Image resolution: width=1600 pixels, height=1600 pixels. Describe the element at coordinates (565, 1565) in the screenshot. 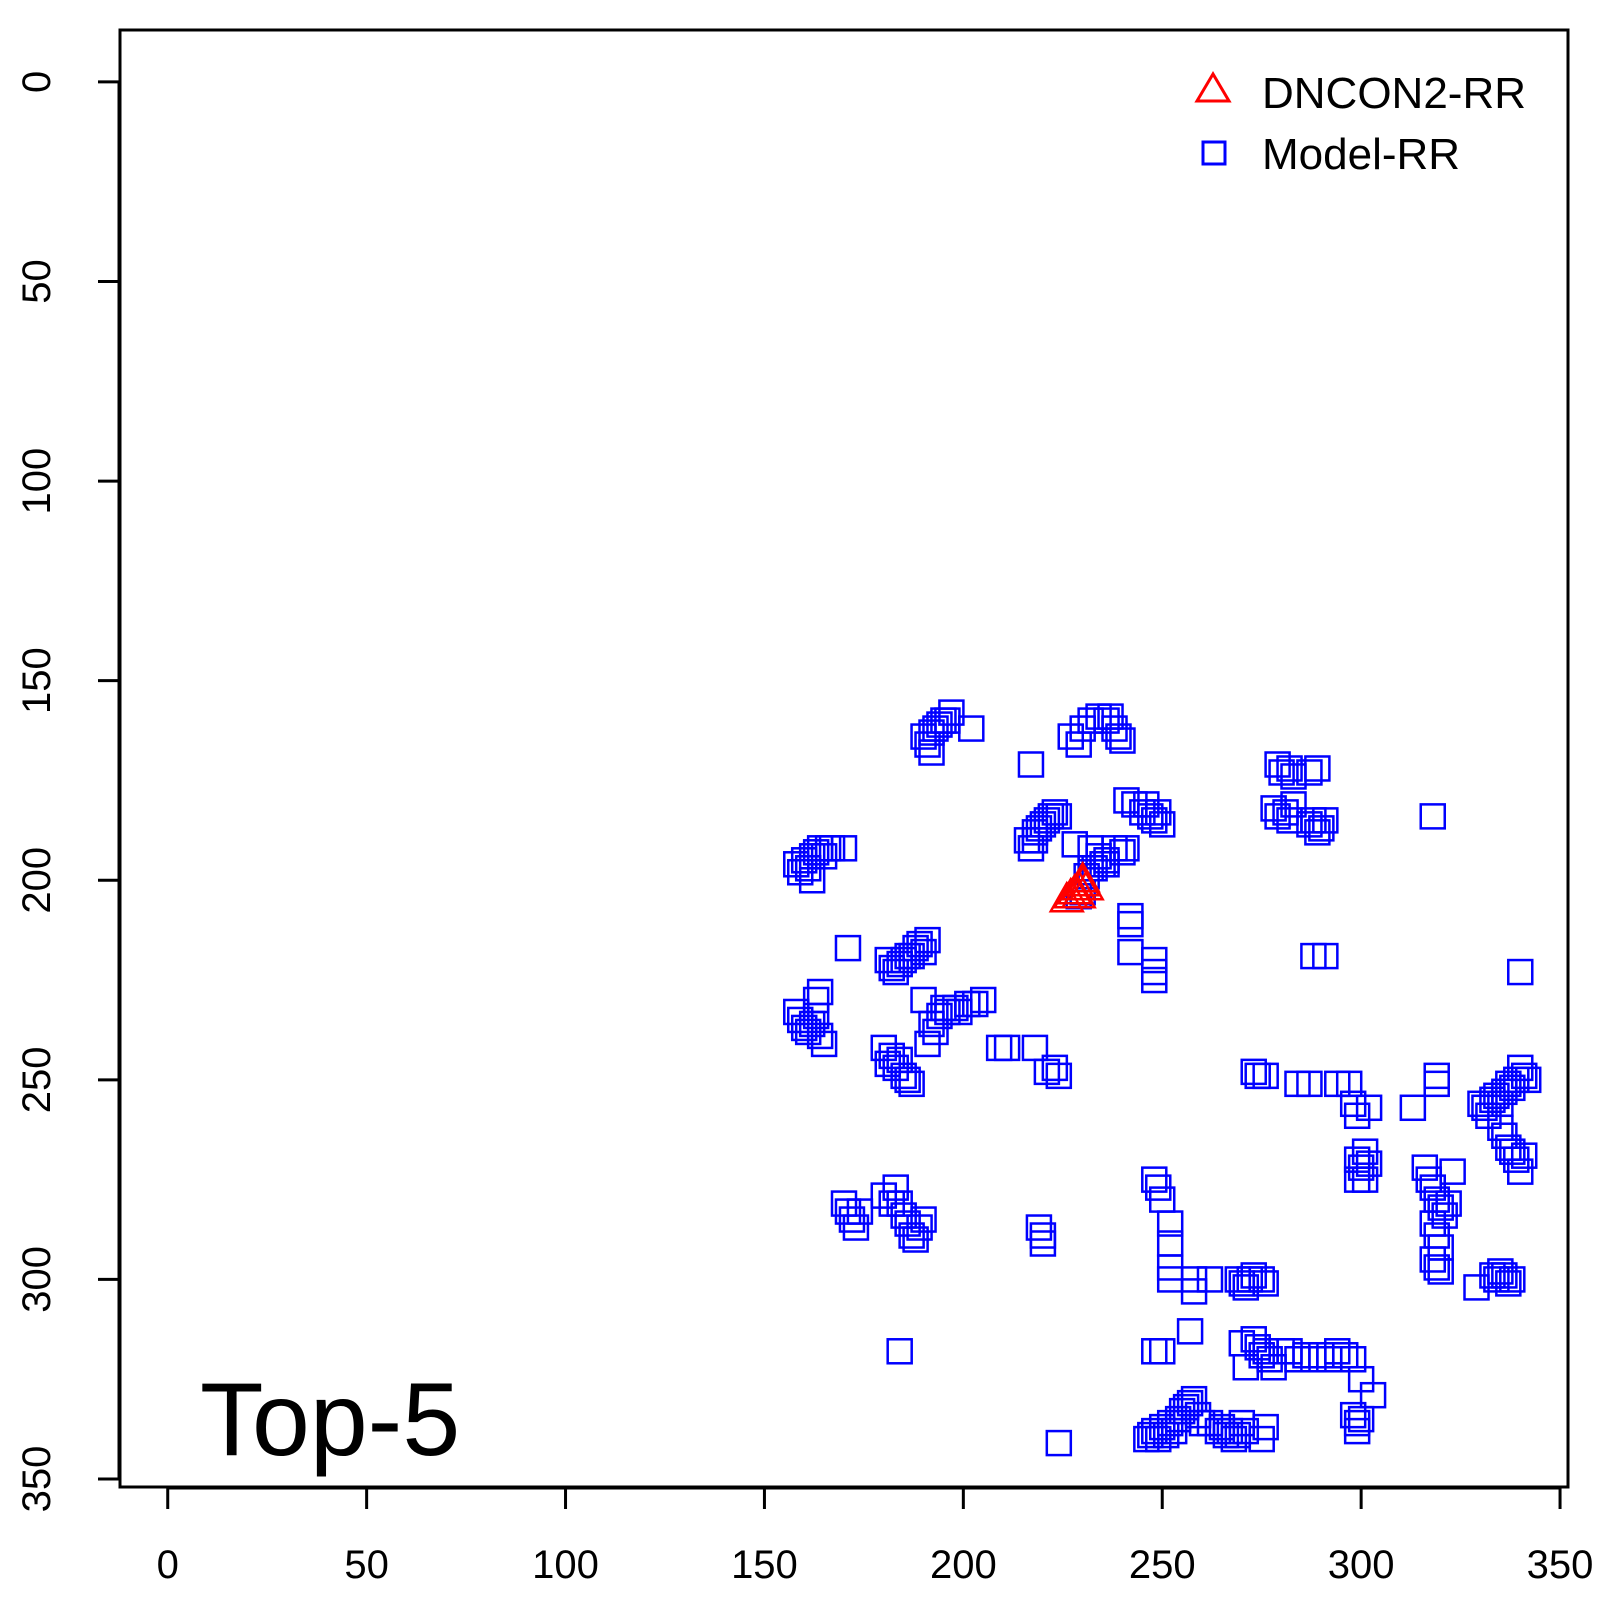

I see `x-tick-label: 100` at that location.